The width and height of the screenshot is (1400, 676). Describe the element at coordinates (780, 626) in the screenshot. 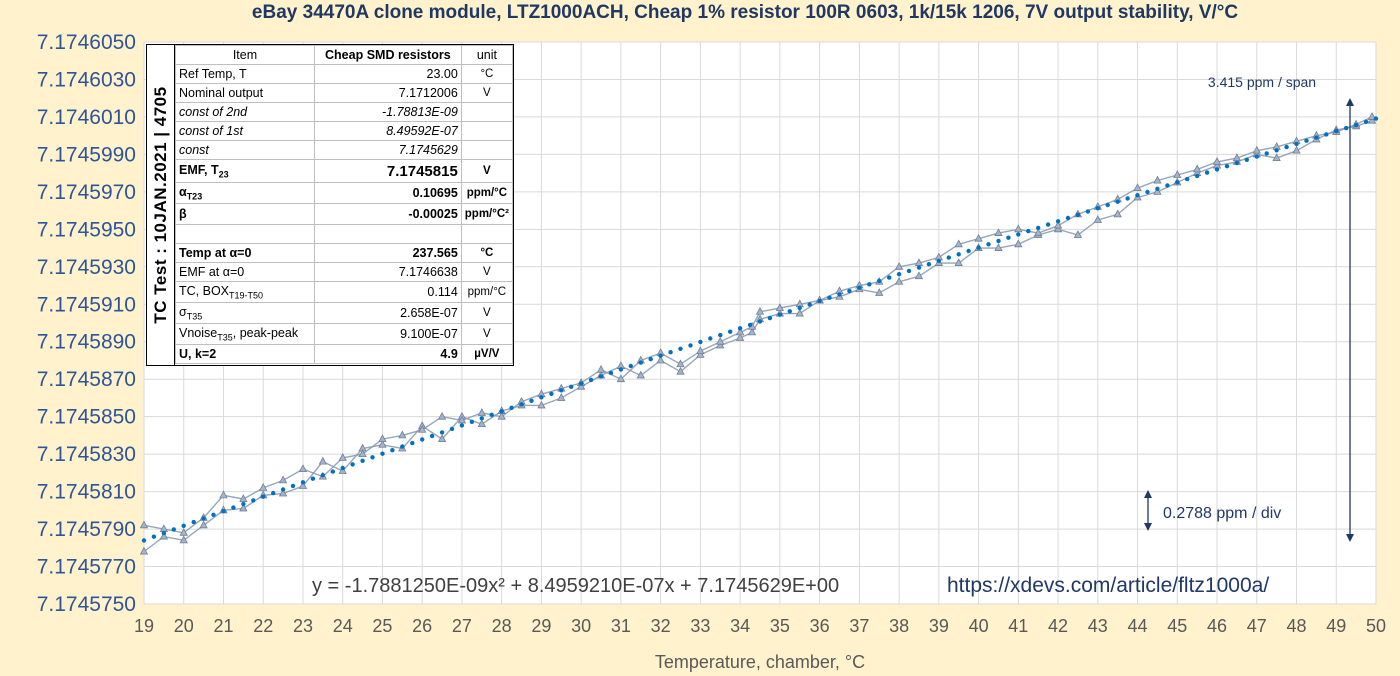

I see `x-tick-label: 35` at that location.